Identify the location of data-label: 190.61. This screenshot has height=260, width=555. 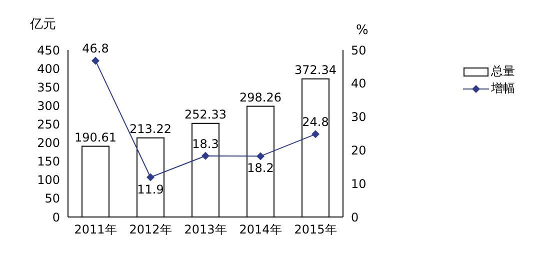
(95, 137).